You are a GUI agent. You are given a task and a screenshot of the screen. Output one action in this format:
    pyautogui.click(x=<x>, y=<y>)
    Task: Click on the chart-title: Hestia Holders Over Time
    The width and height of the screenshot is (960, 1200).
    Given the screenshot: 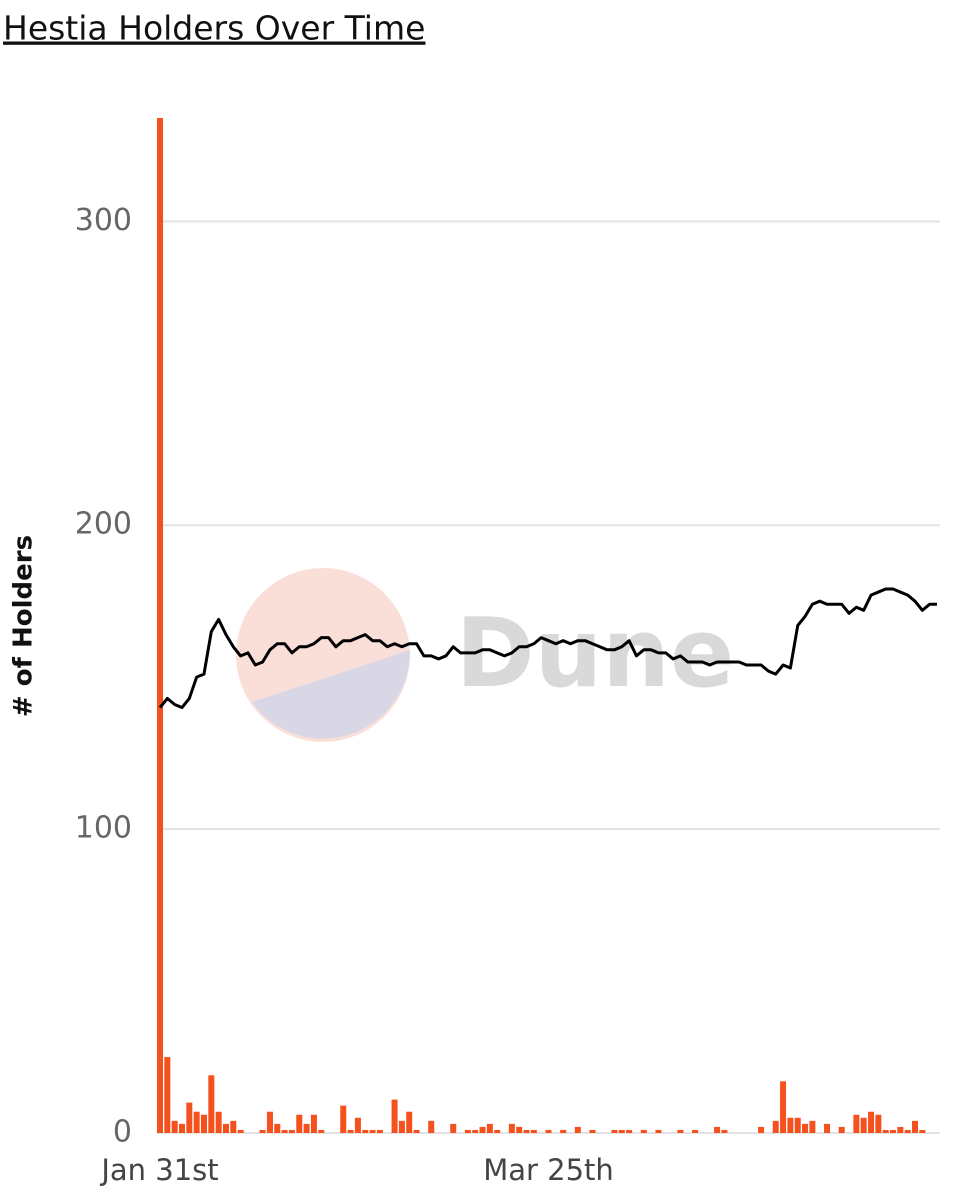 What is the action you would take?
    pyautogui.click(x=214, y=28)
    